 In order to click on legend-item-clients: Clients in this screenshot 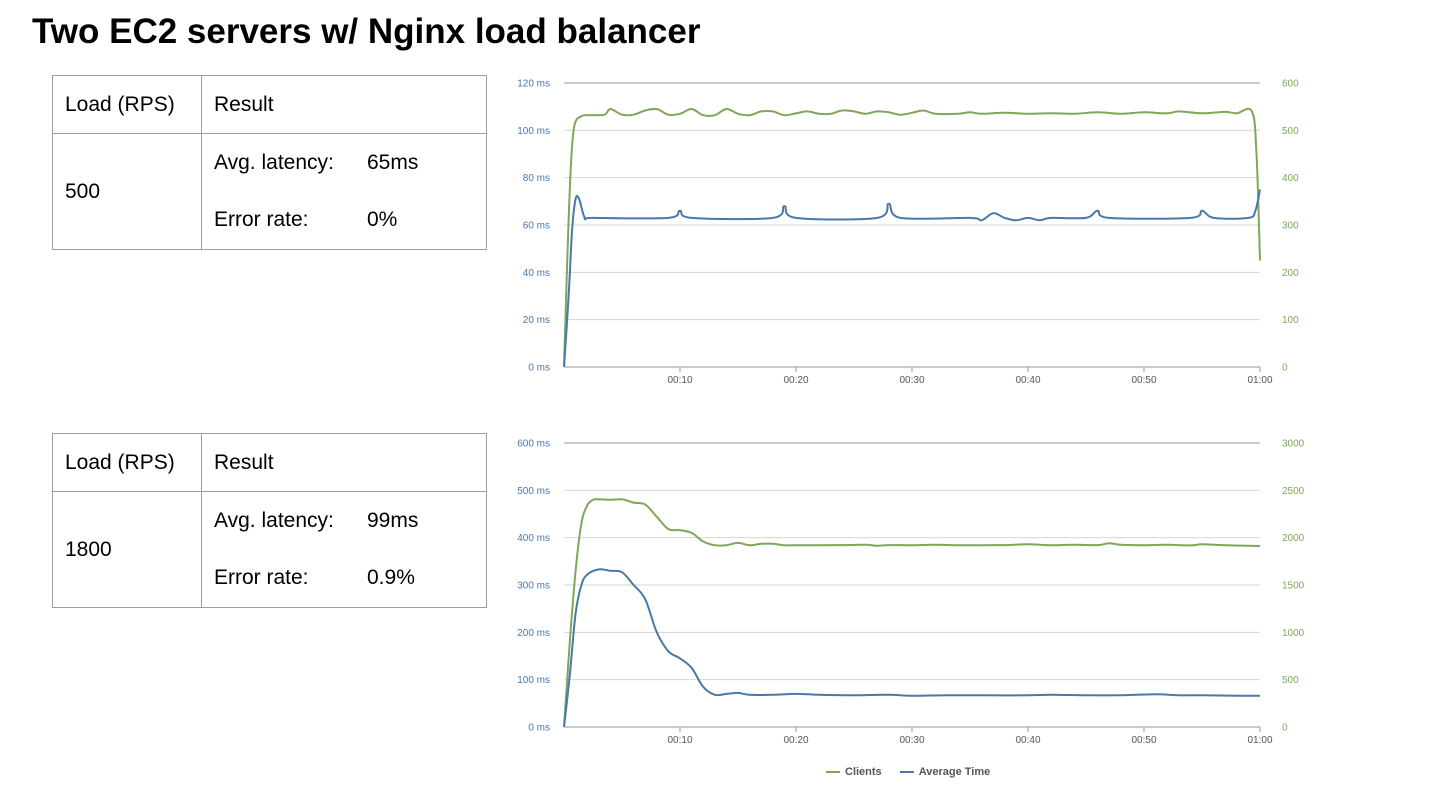, I will do `click(854, 772)`.